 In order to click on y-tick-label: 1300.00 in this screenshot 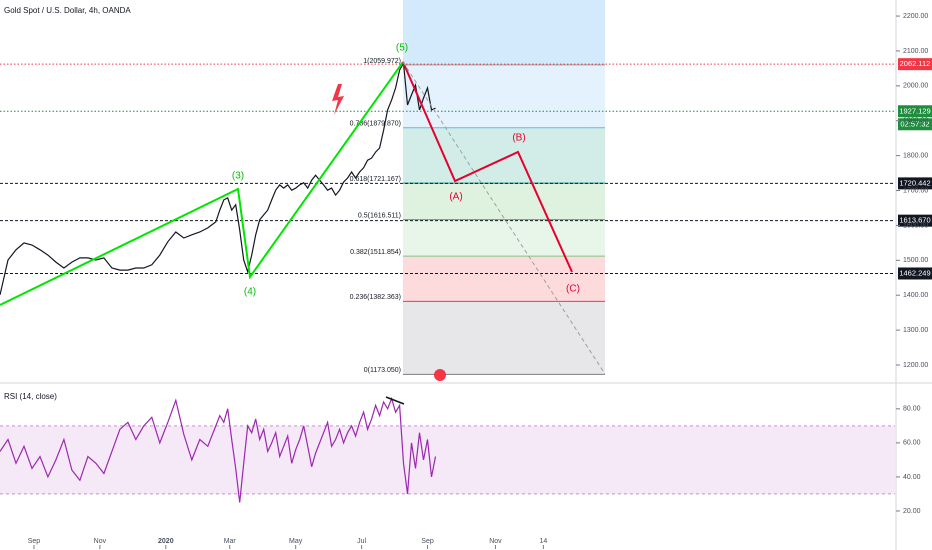, I will do `click(915, 330)`.